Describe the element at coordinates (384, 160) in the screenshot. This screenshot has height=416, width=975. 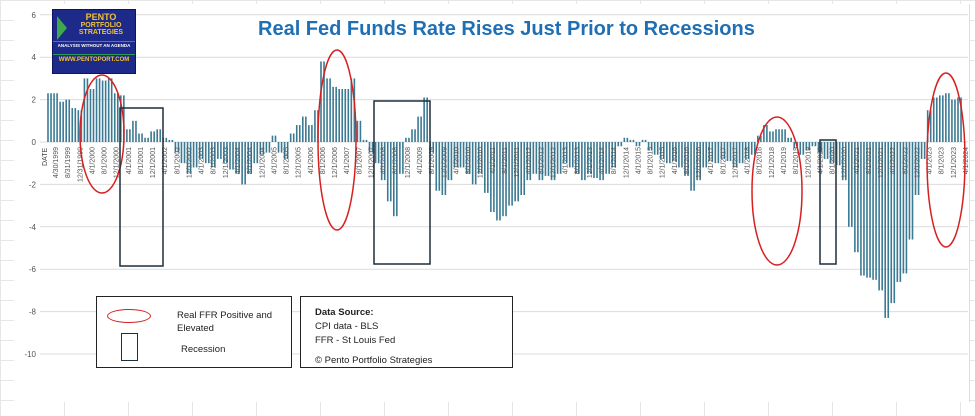
I see `x-tick-label: 4/1/2008` at that location.